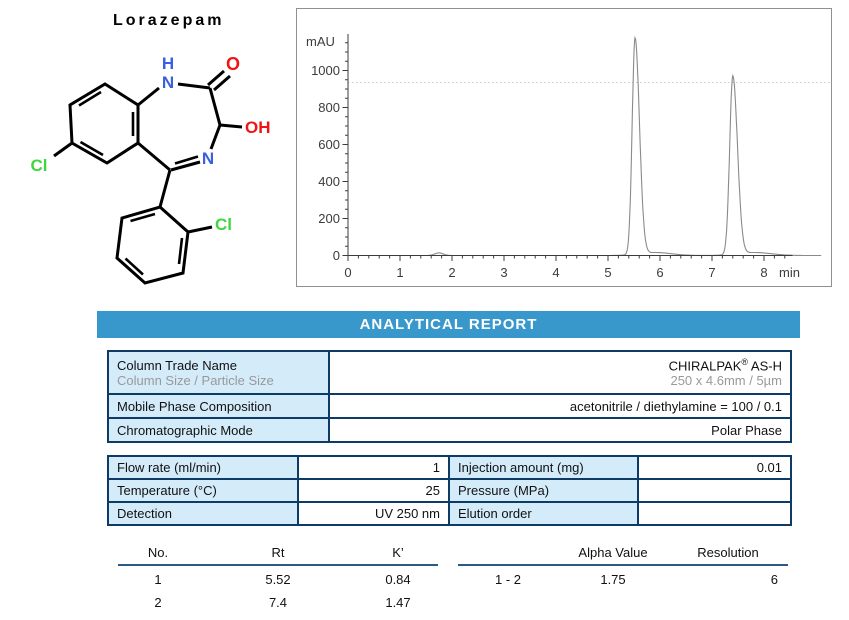 This screenshot has height=620, width=849. Describe the element at coordinates (347, 272) in the screenshot. I see `x-tick-label: 0` at that location.